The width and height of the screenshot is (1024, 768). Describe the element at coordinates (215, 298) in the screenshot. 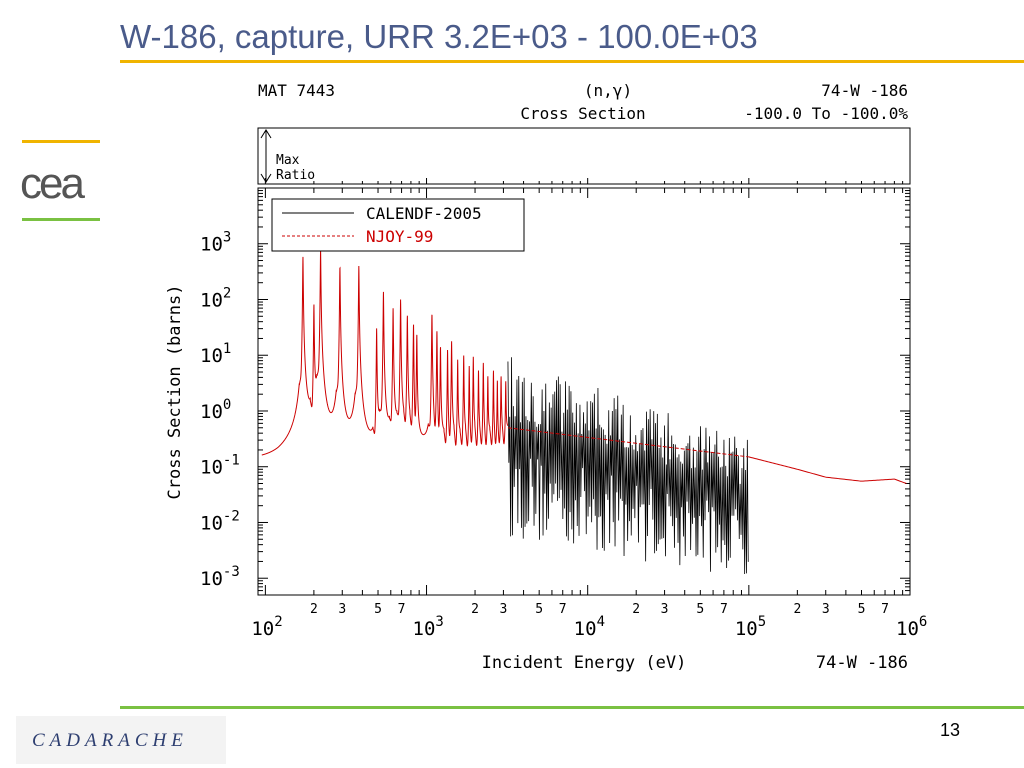

I see `y-decade-tick-label: 10²` at that location.